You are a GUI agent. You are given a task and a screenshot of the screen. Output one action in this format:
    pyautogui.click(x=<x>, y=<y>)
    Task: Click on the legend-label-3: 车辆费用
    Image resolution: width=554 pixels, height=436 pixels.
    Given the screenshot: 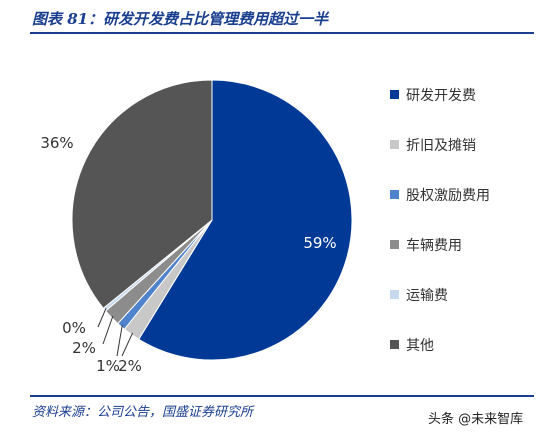 What is the action you would take?
    pyautogui.click(x=434, y=245)
    